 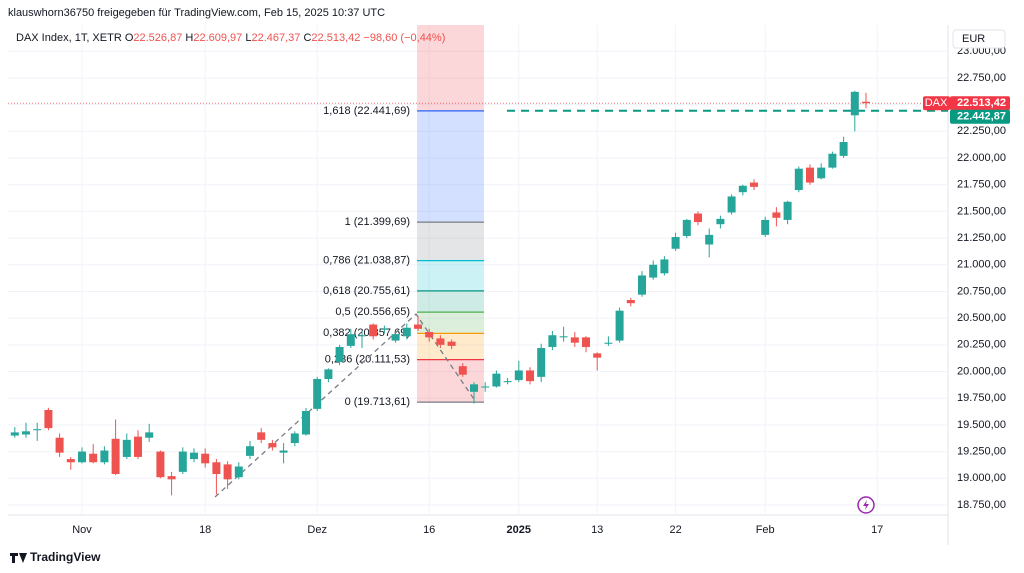 What do you see at coordinates (372, 312) in the screenshot?
I see `fib-label: 0,5 (20.556,65)` at bounding box center [372, 312].